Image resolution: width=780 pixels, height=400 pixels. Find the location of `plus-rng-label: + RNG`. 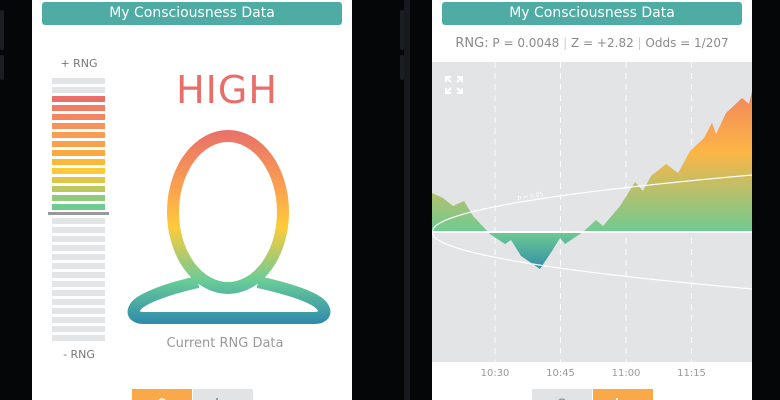

plus-rng-label: + RNG is located at coordinates (79, 63).